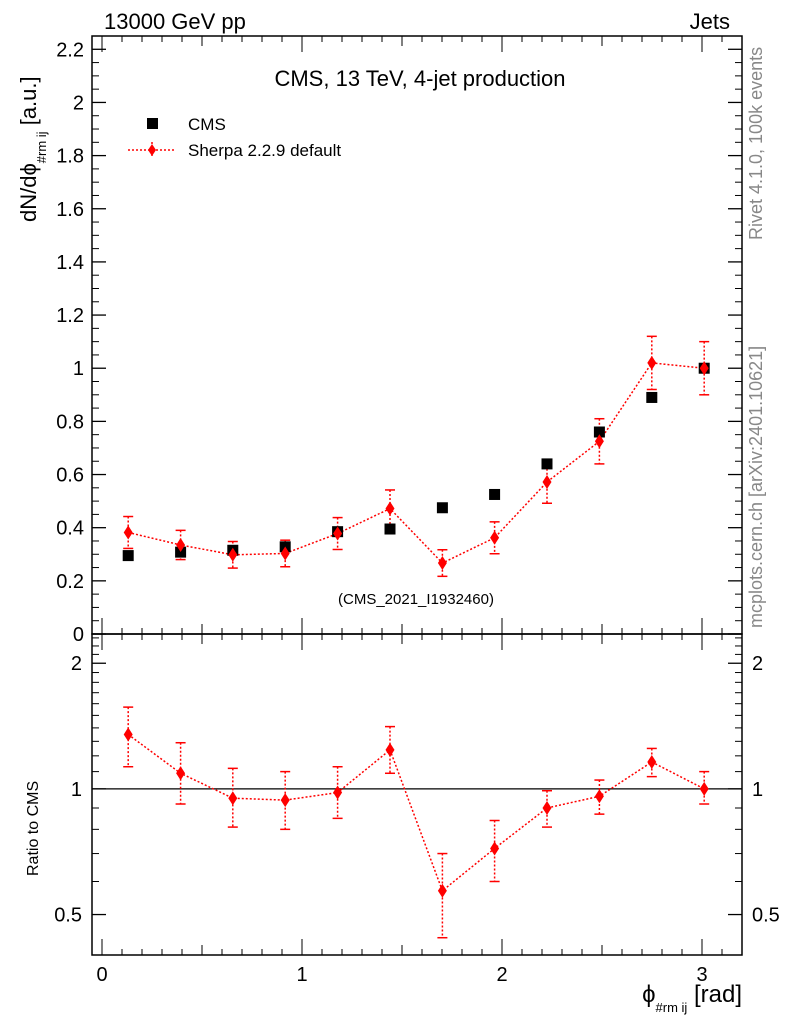 The width and height of the screenshot is (786, 1024). Describe the element at coordinates (33, 828) in the screenshot. I see `ratio-y-axis-label: Ratio to CMS` at that location.